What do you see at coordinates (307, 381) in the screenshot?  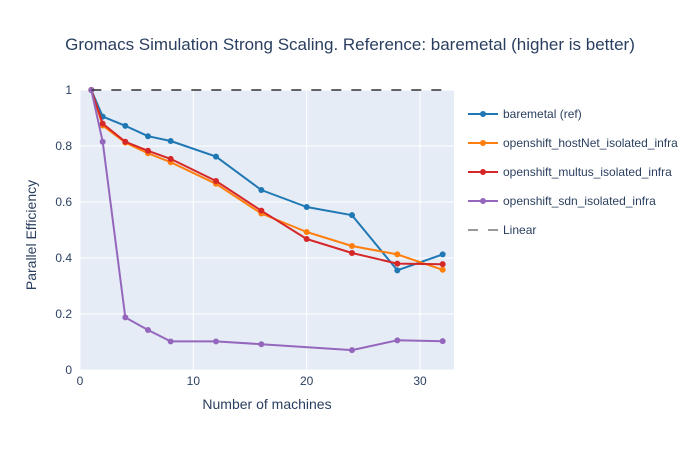 I see `x-tick-label: 20` at bounding box center [307, 381].